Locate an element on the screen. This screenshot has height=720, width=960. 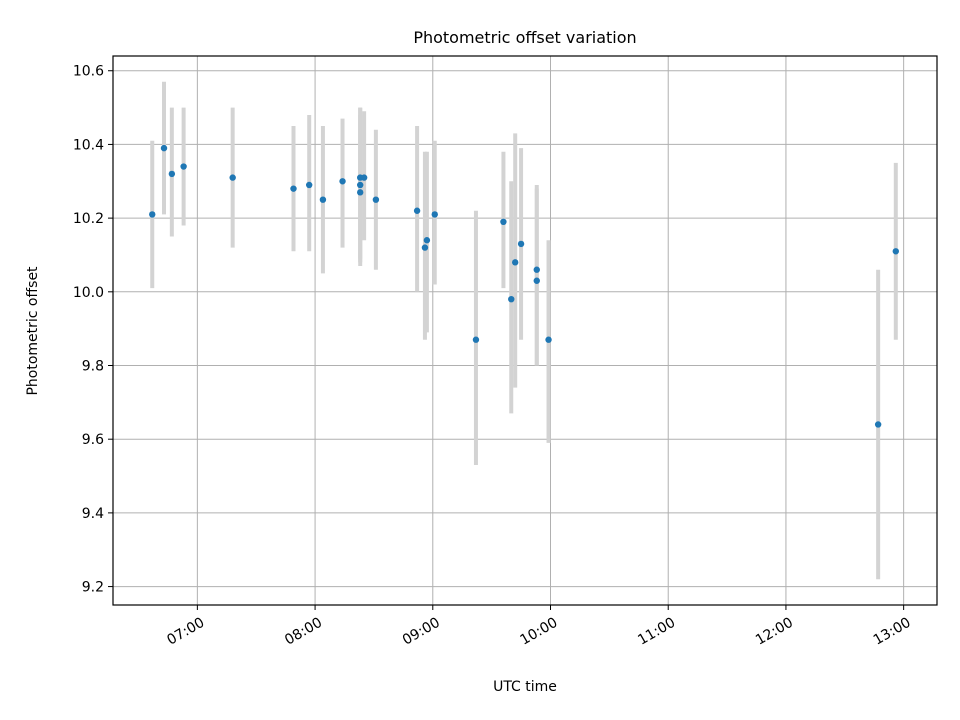
y-tick-label: 9.2 is located at coordinates (93, 588).